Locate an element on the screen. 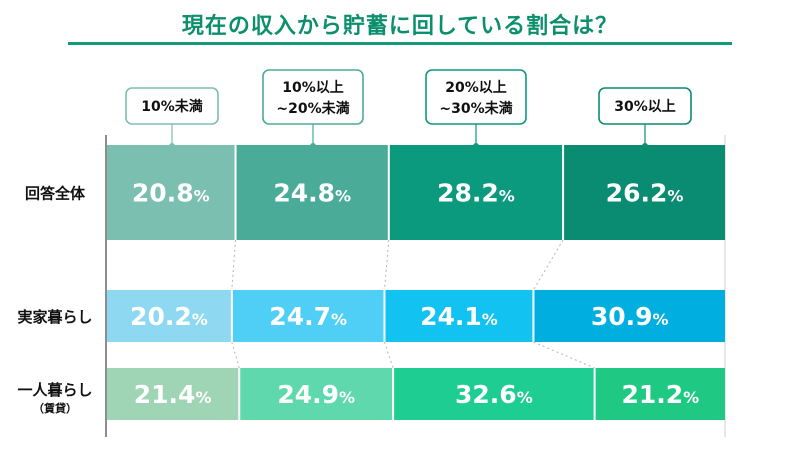 Image resolution: width=800 pixels, height=450 pixels. data-label: 24.8% is located at coordinates (312, 193).